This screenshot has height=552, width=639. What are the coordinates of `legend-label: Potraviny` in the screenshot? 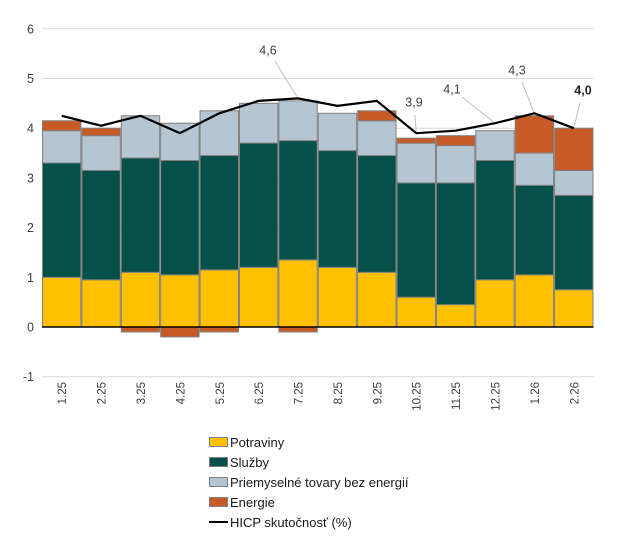 It's located at (257, 442).